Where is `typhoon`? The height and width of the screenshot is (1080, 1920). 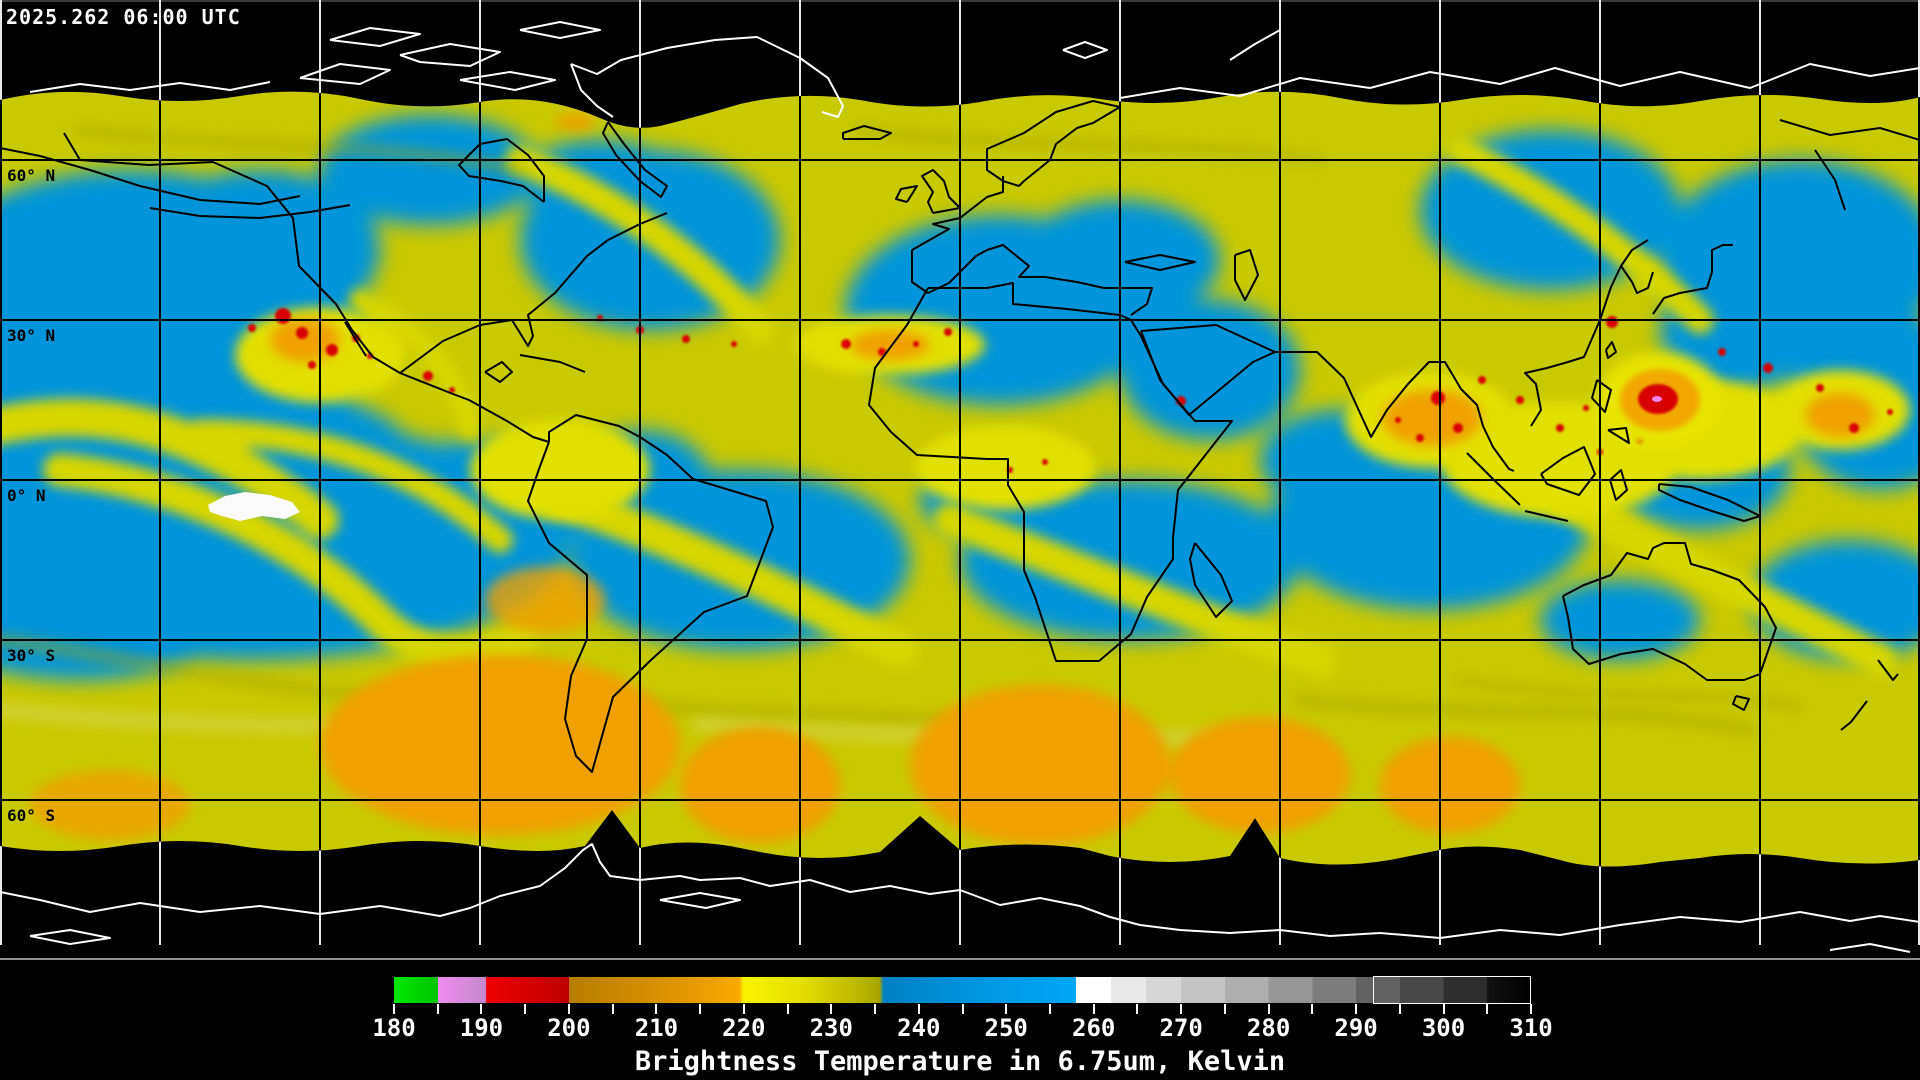
typhoon is located at coordinates (1660, 400).